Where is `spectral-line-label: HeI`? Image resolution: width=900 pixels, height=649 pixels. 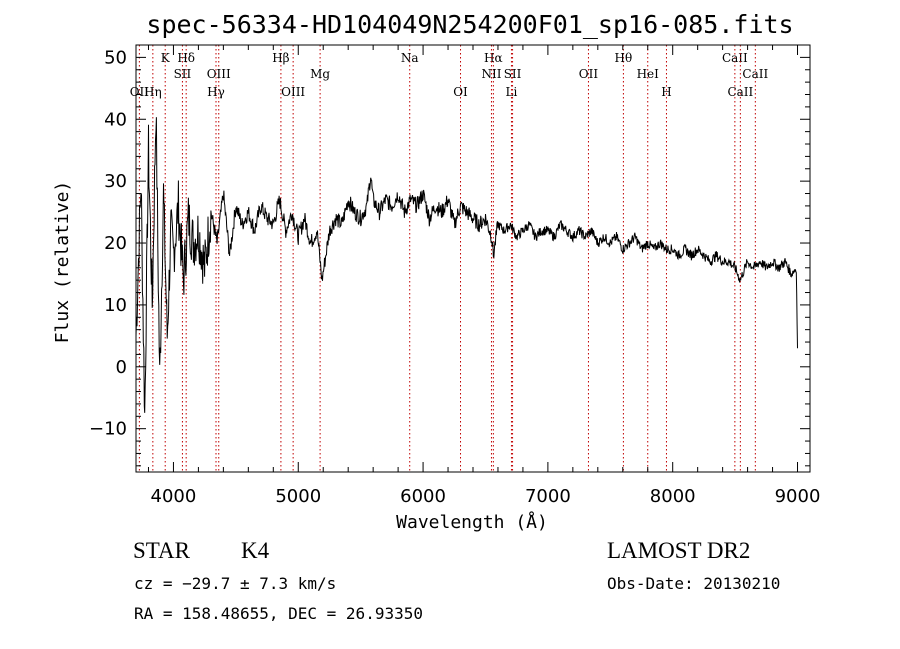 spectral-line-label: HeI is located at coordinates (648, 74).